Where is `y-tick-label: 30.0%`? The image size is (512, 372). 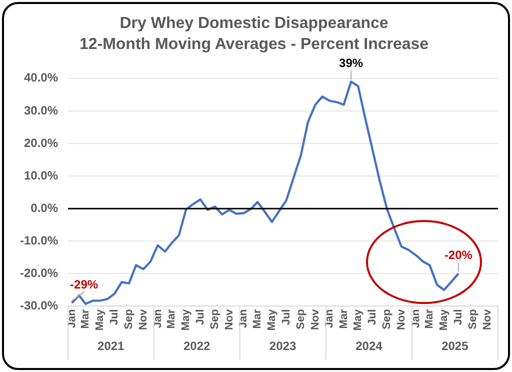 y-tick-label: 30.0% is located at coordinates (41, 110).